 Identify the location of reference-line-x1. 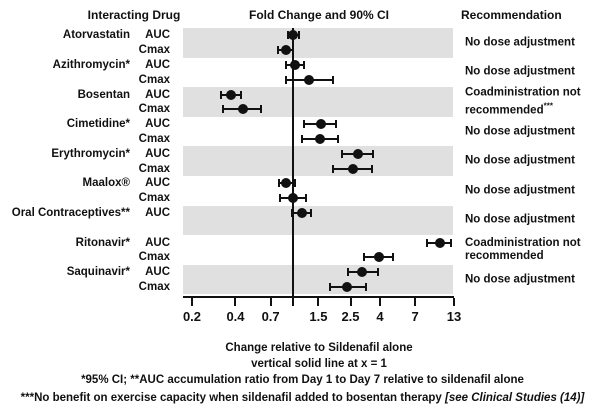
(293, 162).